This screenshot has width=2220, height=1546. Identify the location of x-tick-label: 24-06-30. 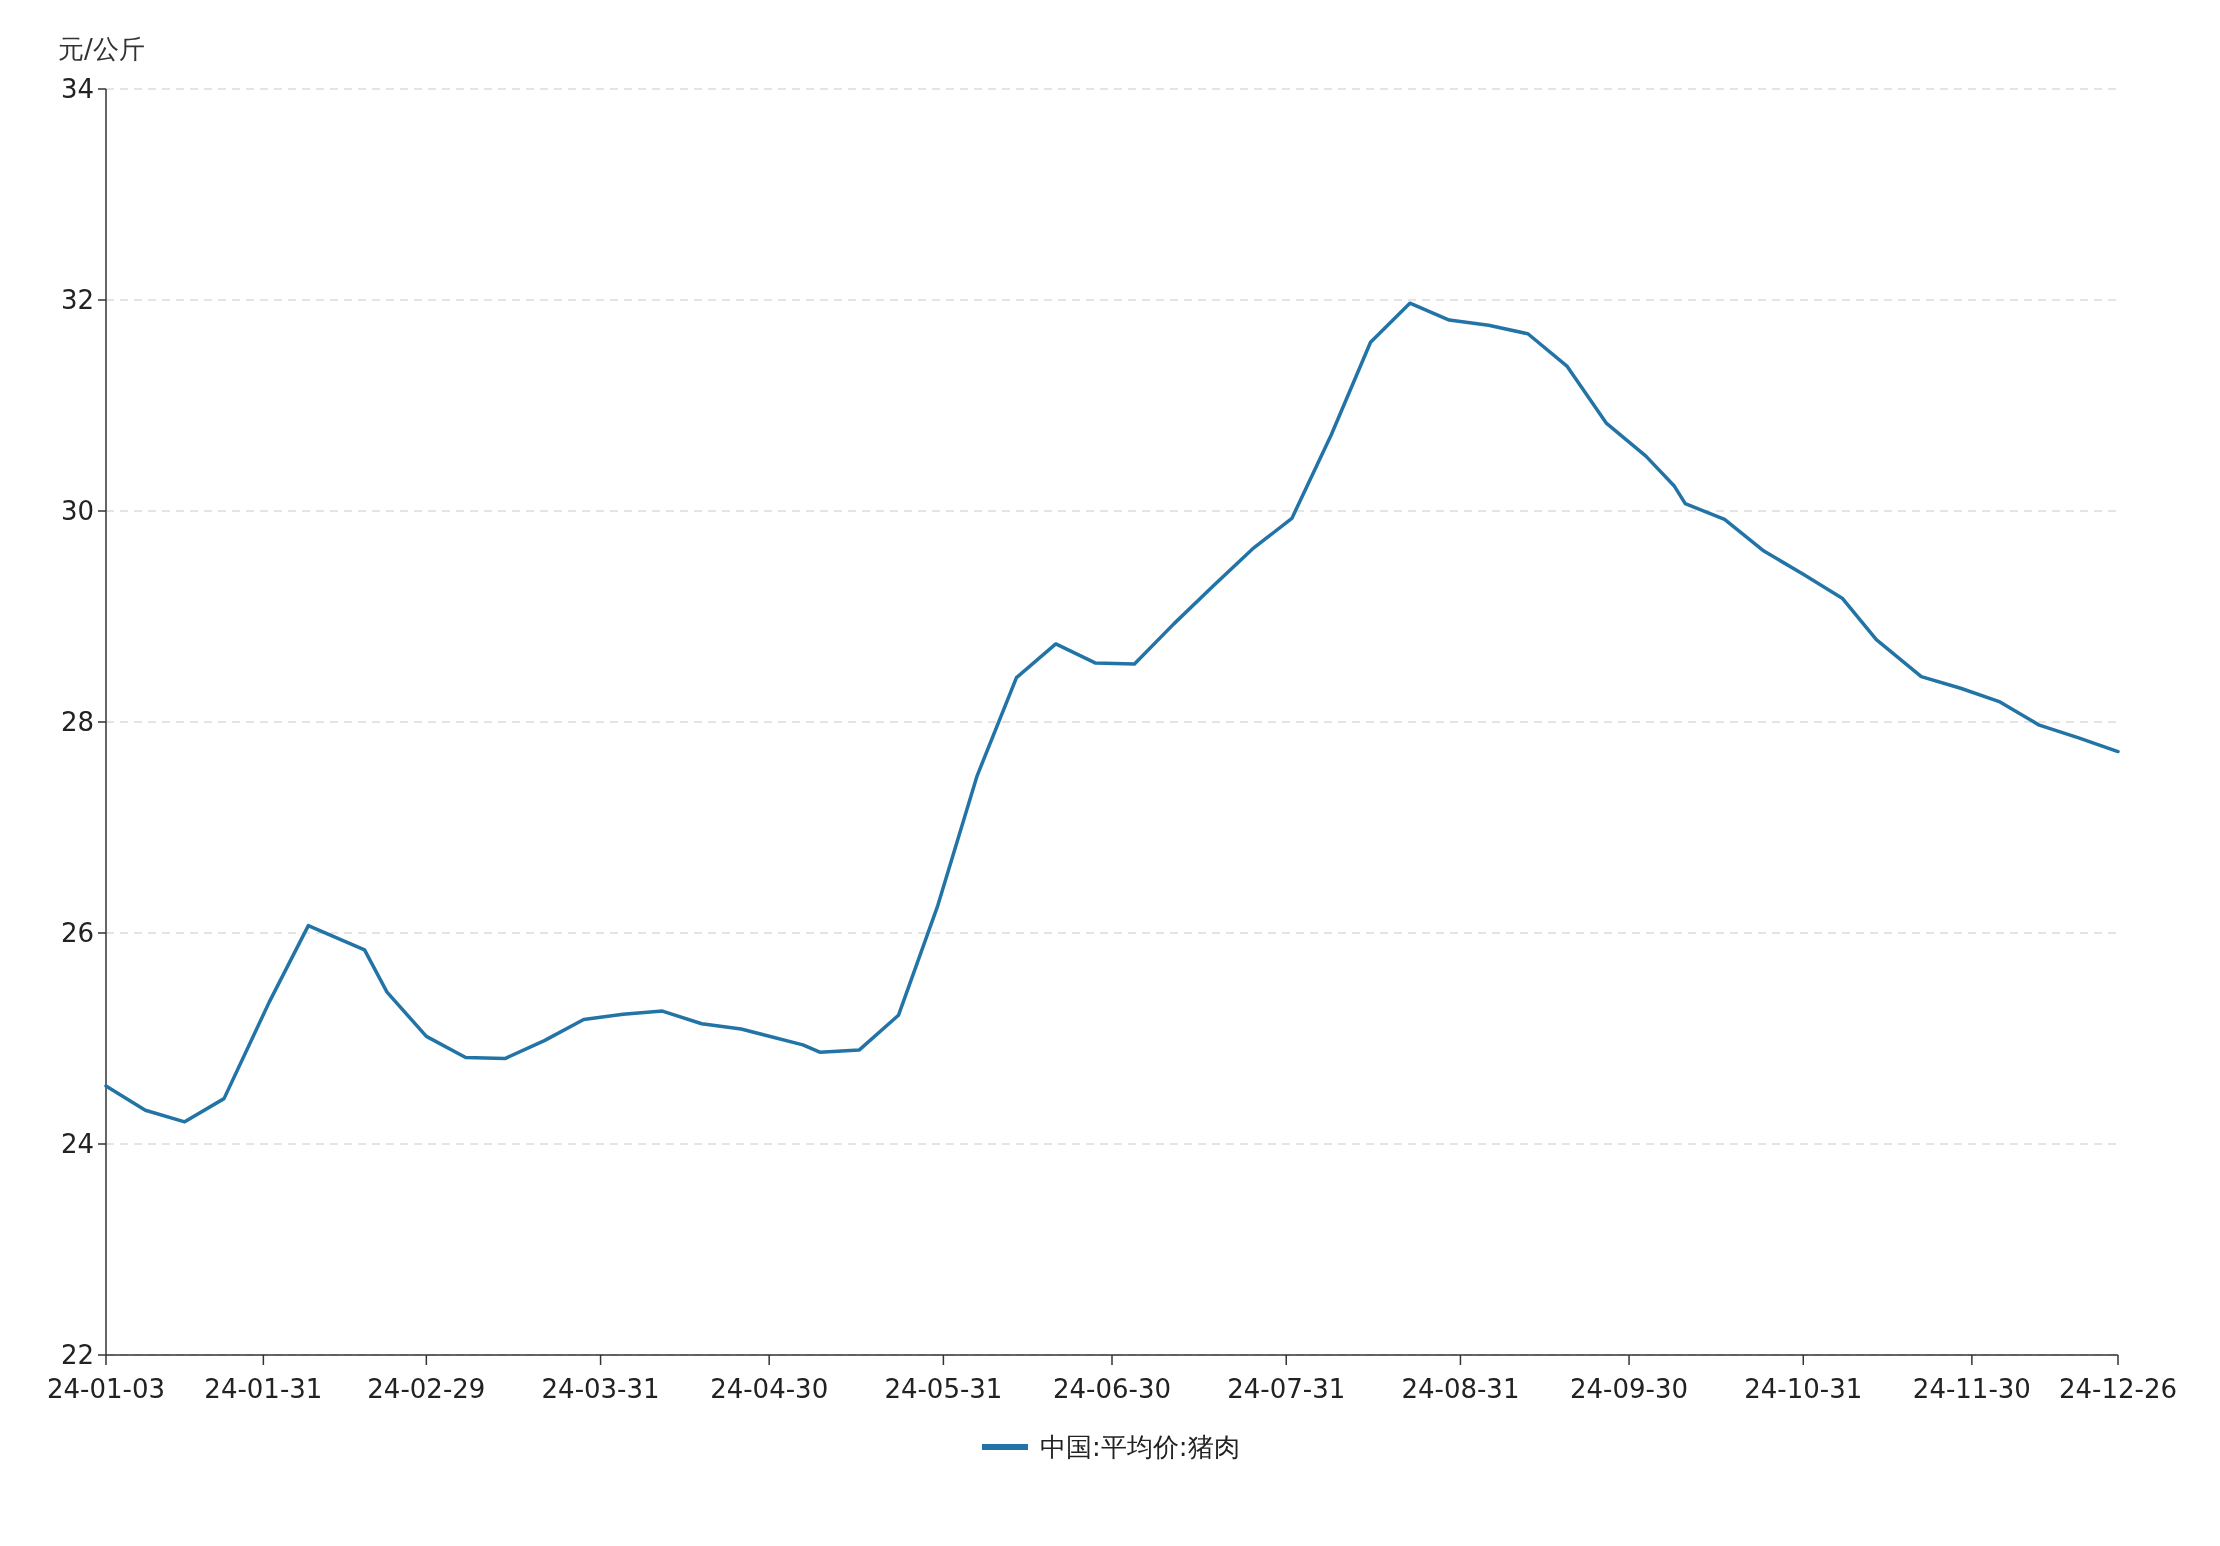
(1112, 1389).